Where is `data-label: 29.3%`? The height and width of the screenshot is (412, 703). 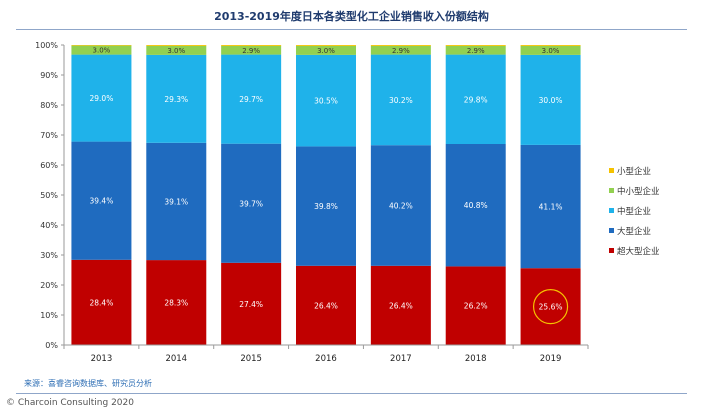 data-label: 29.3% is located at coordinates (176, 99).